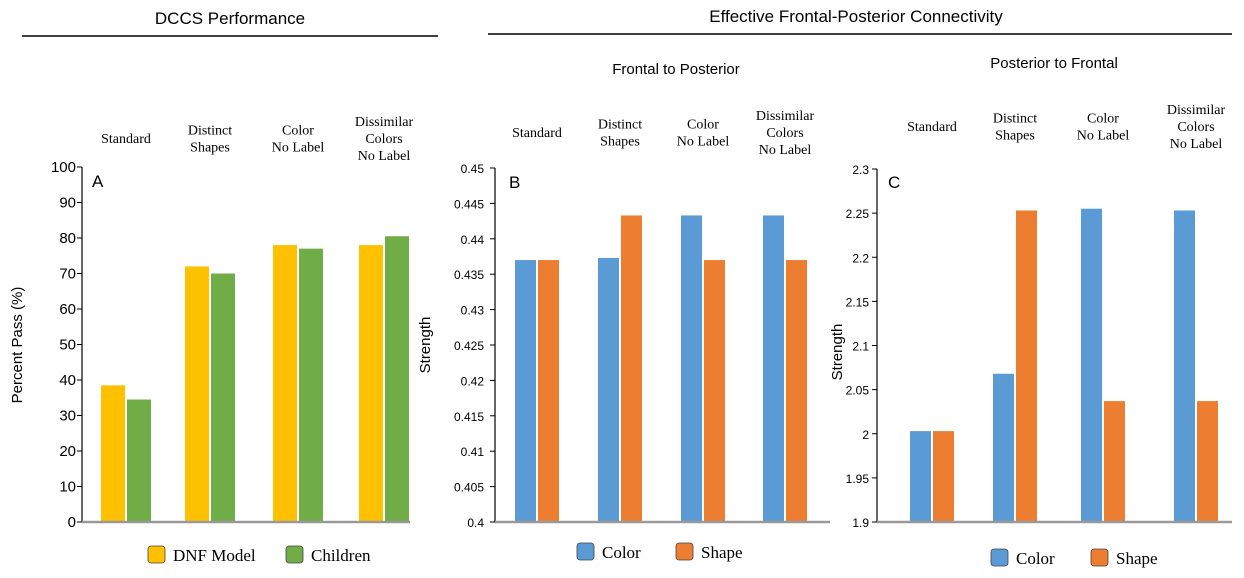  I want to click on category-label-C-1-0: Distinct, so click(1015, 119).